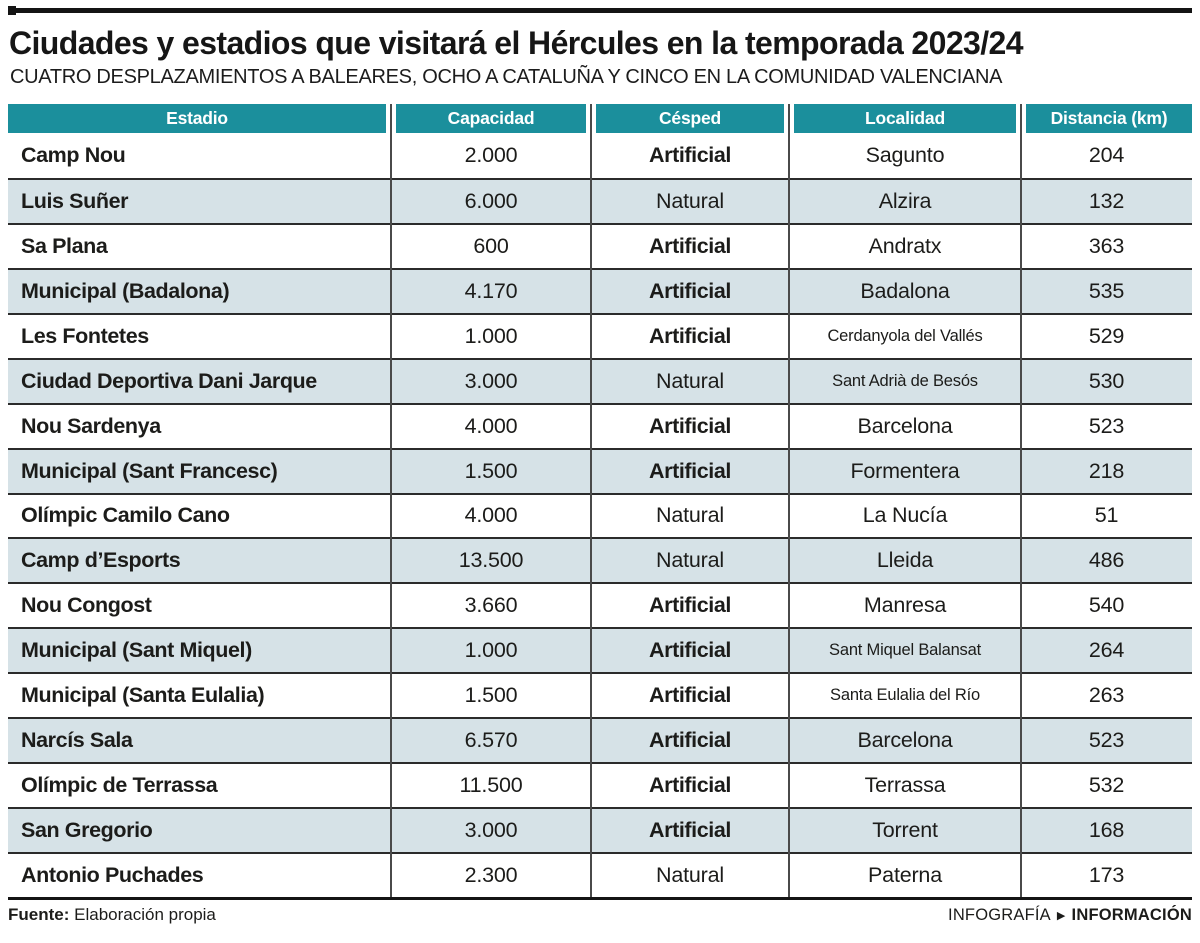  What do you see at coordinates (1106, 650) in the screenshot?
I see `cell-distancia: 264` at bounding box center [1106, 650].